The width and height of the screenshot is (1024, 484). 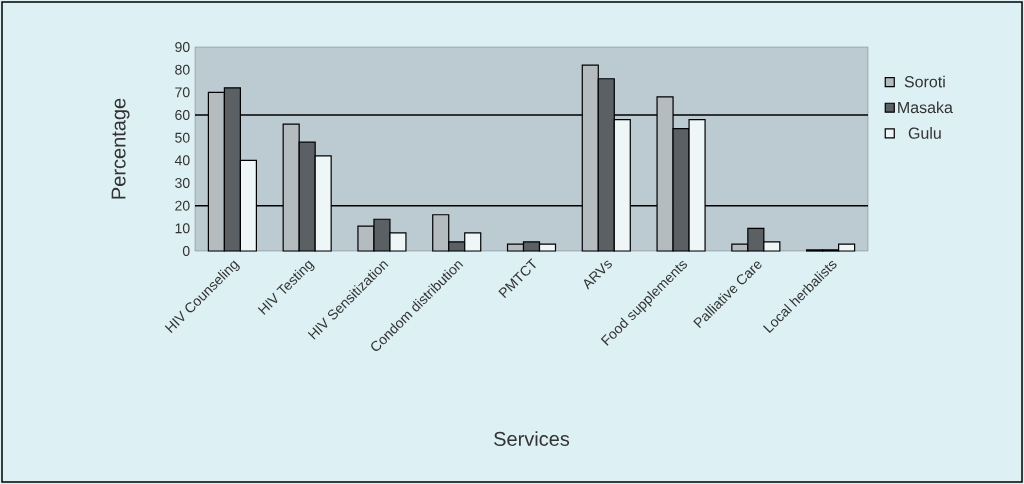 What do you see at coordinates (182, 205) in the screenshot?
I see `y-tick-label: 20` at bounding box center [182, 205].